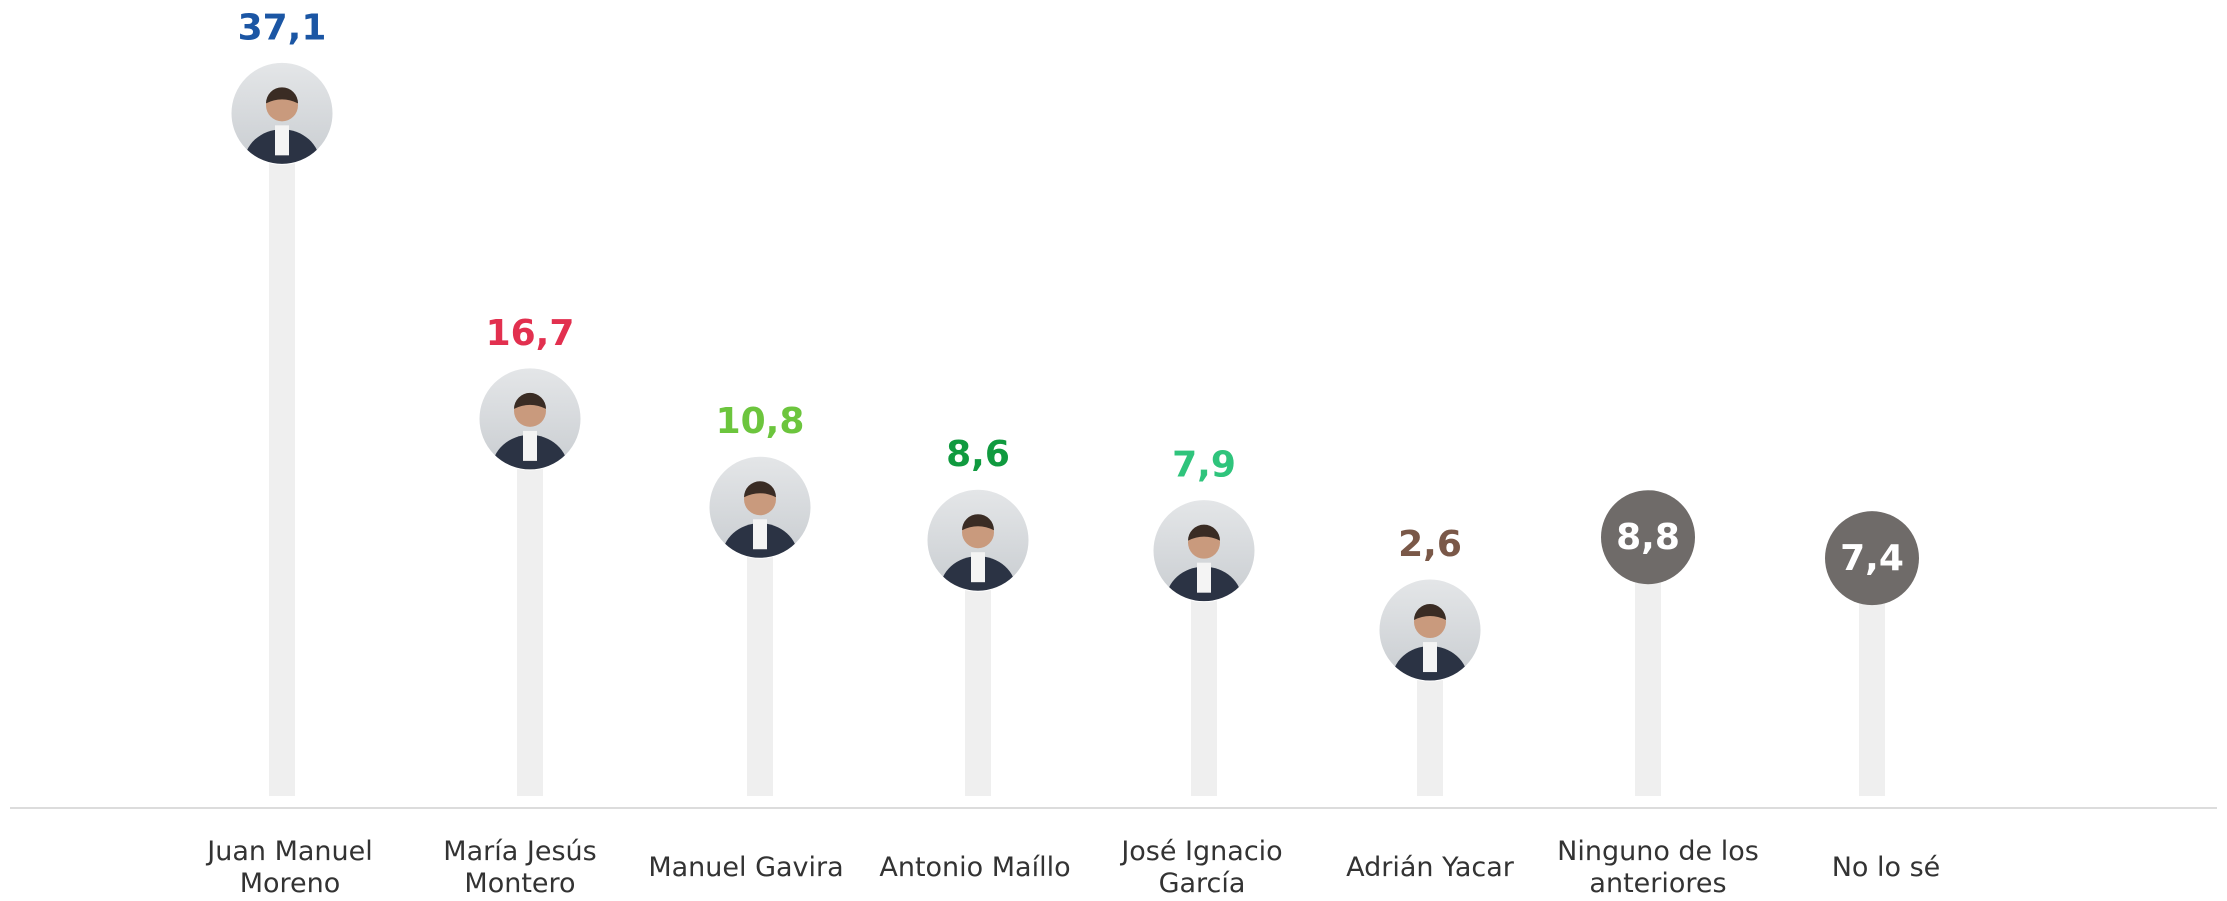  Describe the element at coordinates (978, 454) in the screenshot. I see `value-label: 8,6` at that location.